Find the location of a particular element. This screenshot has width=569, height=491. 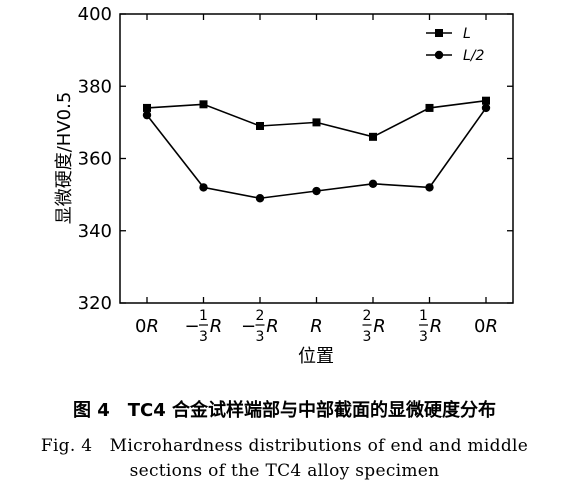

x-tick-label-text: R is located at coordinates (316, 326).